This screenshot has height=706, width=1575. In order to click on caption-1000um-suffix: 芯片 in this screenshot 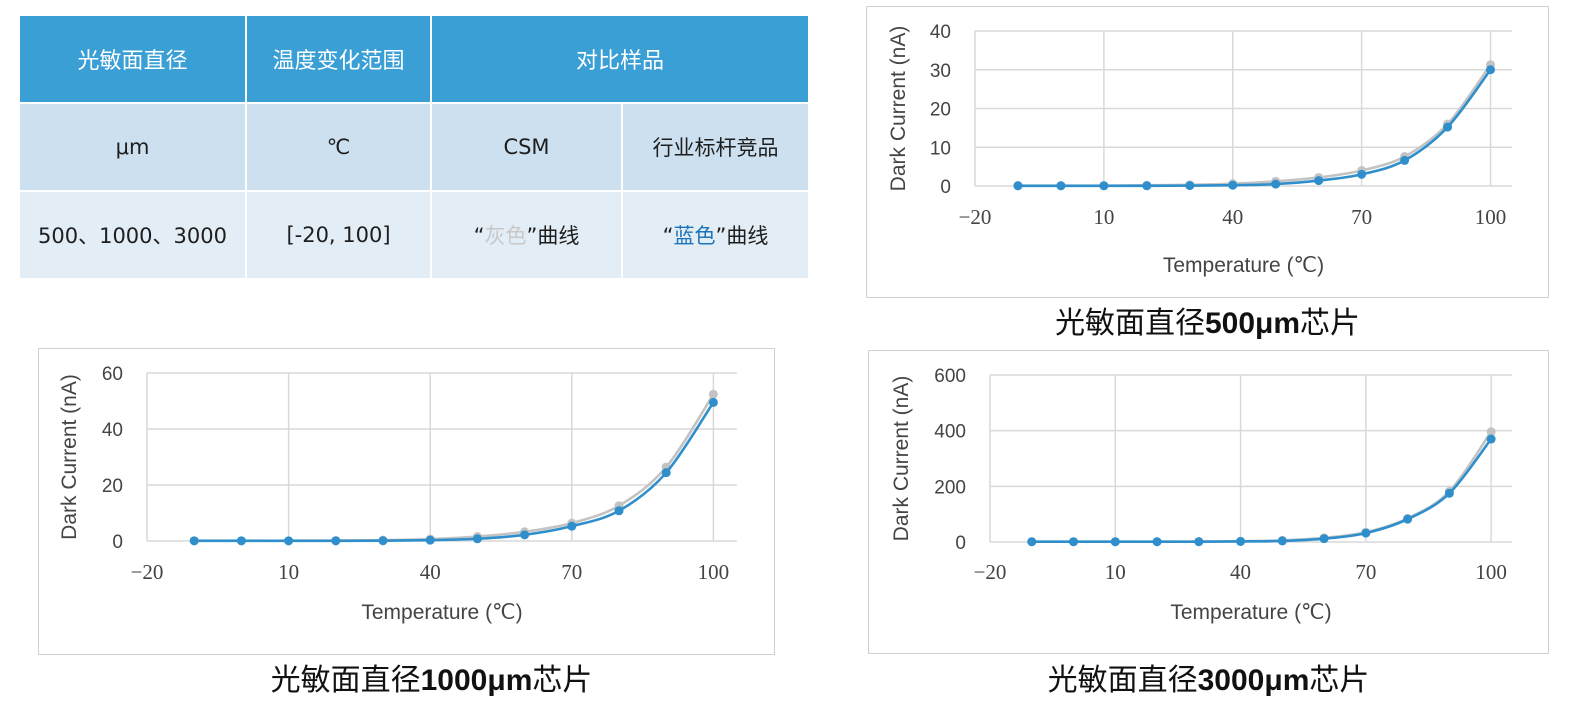, I will do `click(562, 680)`.